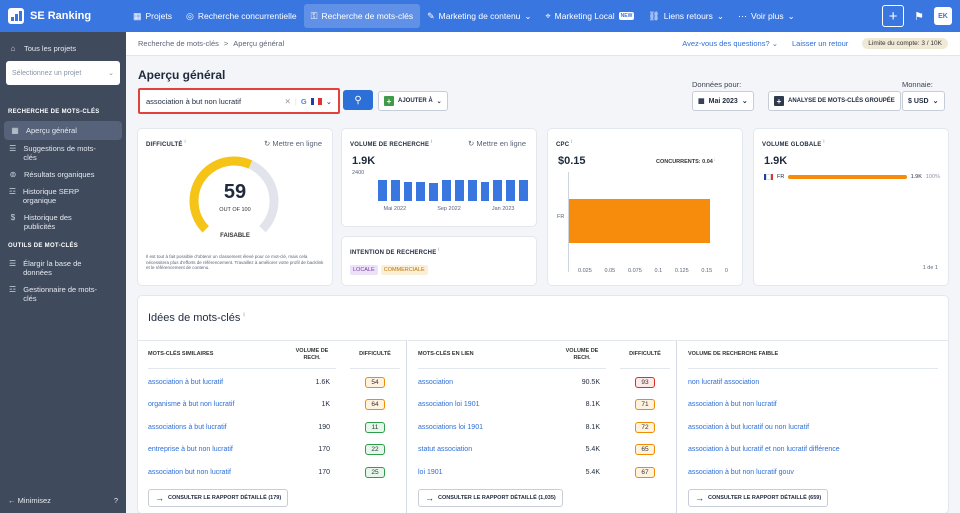  Describe the element at coordinates (29, 500) in the screenshot. I see `minimize-button: ← Minimisez` at that location.